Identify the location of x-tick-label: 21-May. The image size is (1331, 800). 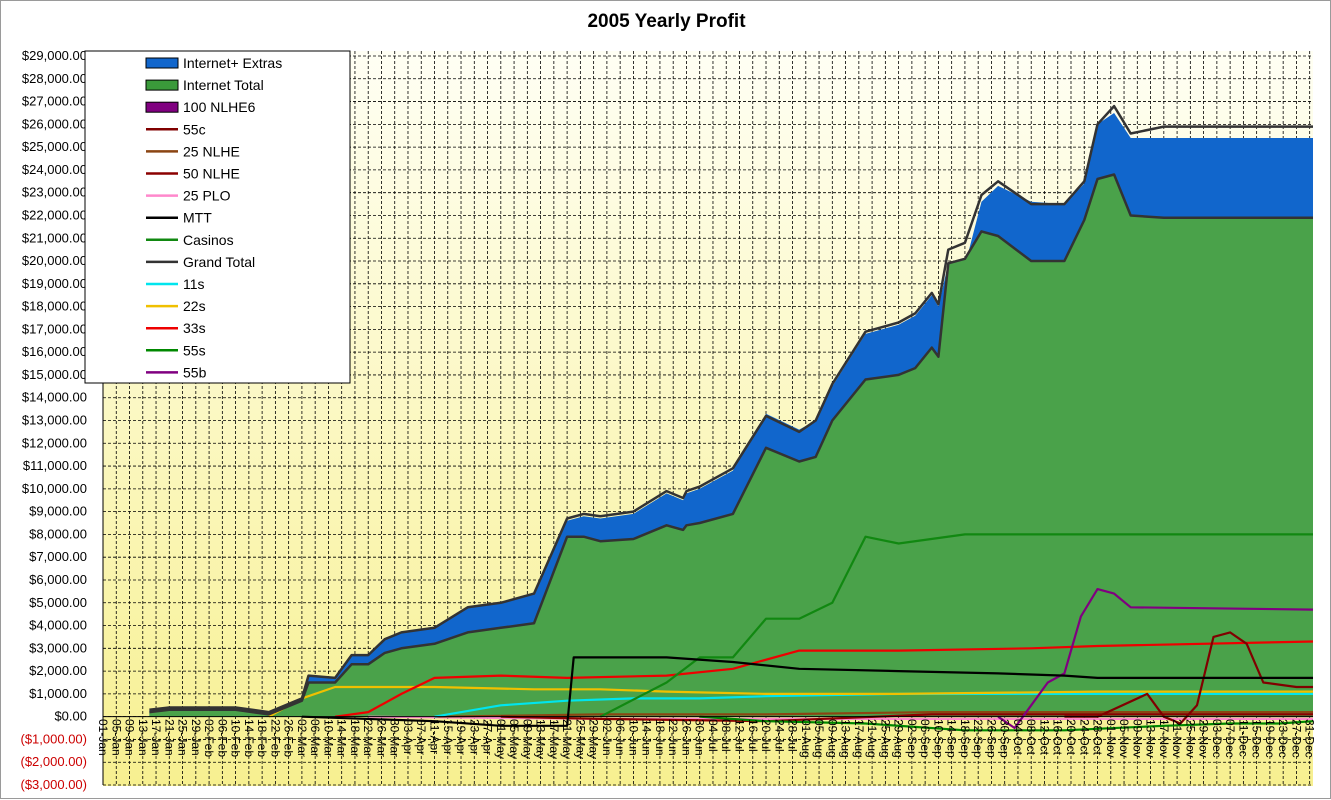
(567, 739).